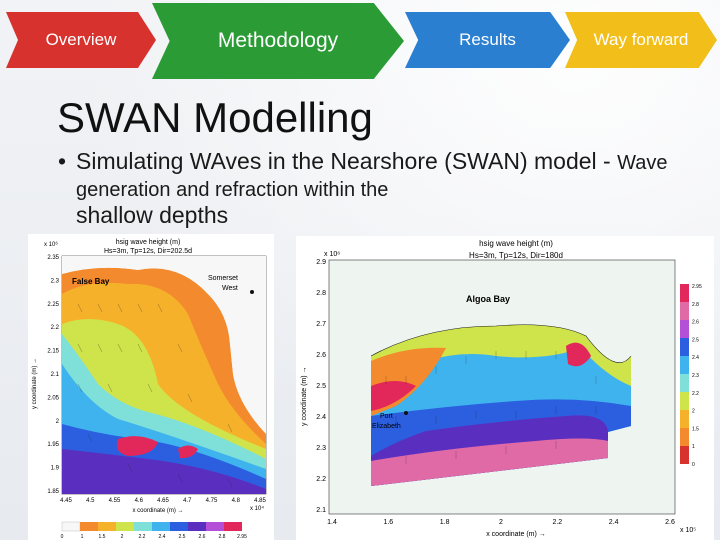 The width and height of the screenshot is (720, 540). Describe the element at coordinates (260, 501) in the screenshot. I see `tick-label: 4.85` at that location.